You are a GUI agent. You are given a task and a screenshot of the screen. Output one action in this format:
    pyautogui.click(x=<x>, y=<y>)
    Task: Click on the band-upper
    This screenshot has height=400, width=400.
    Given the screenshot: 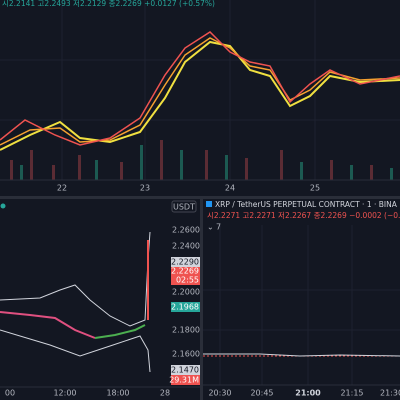 What is the action you would take?
    pyautogui.click(x=75, y=279)
    